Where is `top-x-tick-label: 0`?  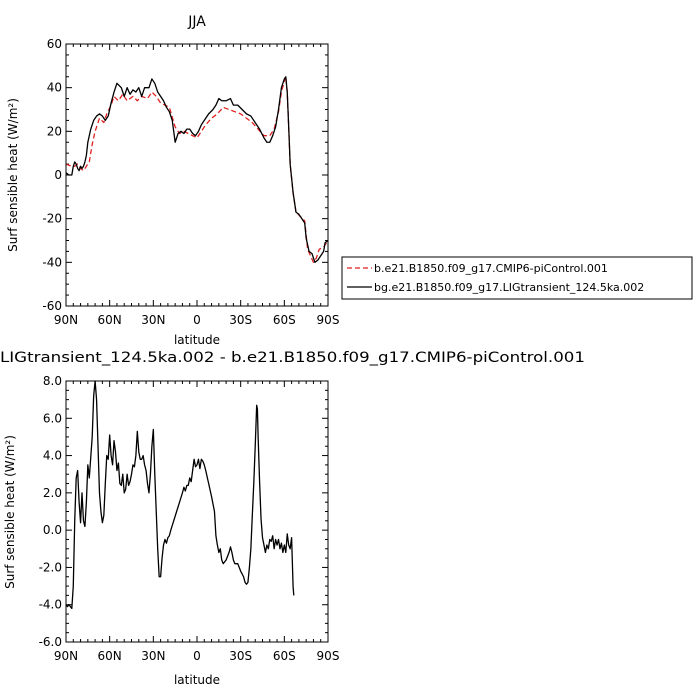
top-x-tick-label: 0 is located at coordinates (197, 320).